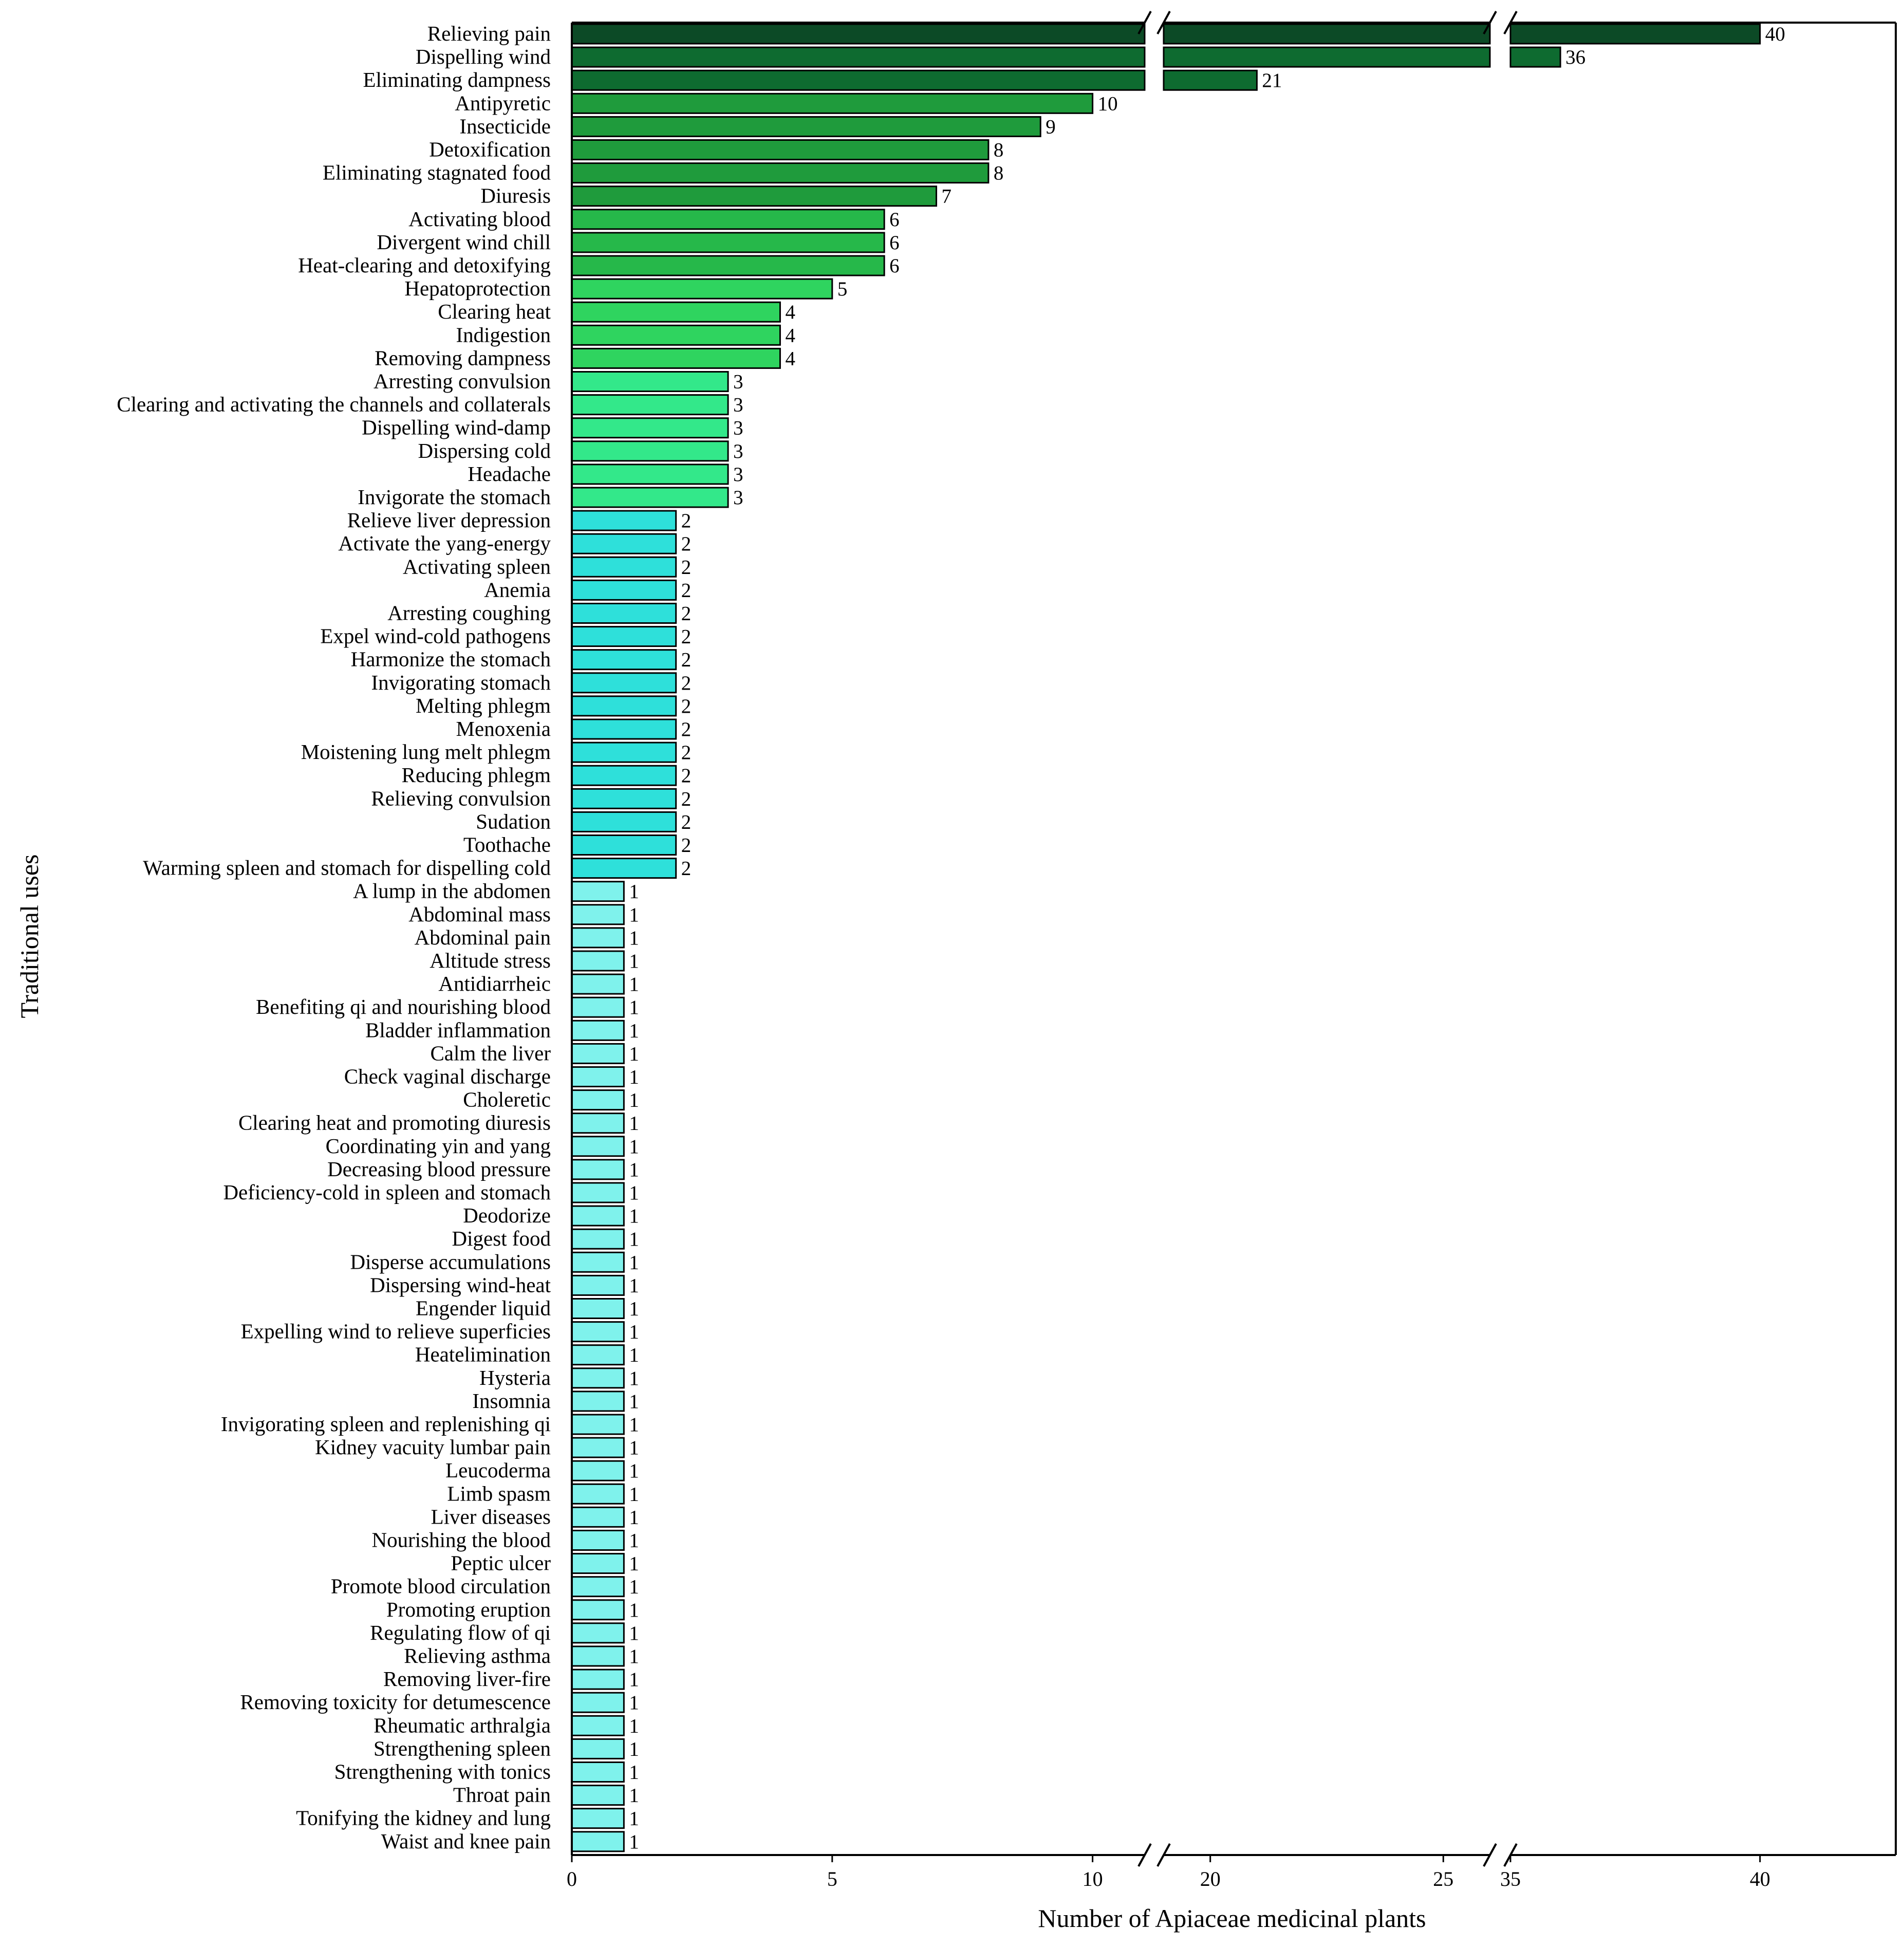 The image size is (1904, 1947). I want to click on category-label: Heat-clearing and detoxifying, so click(424, 265).